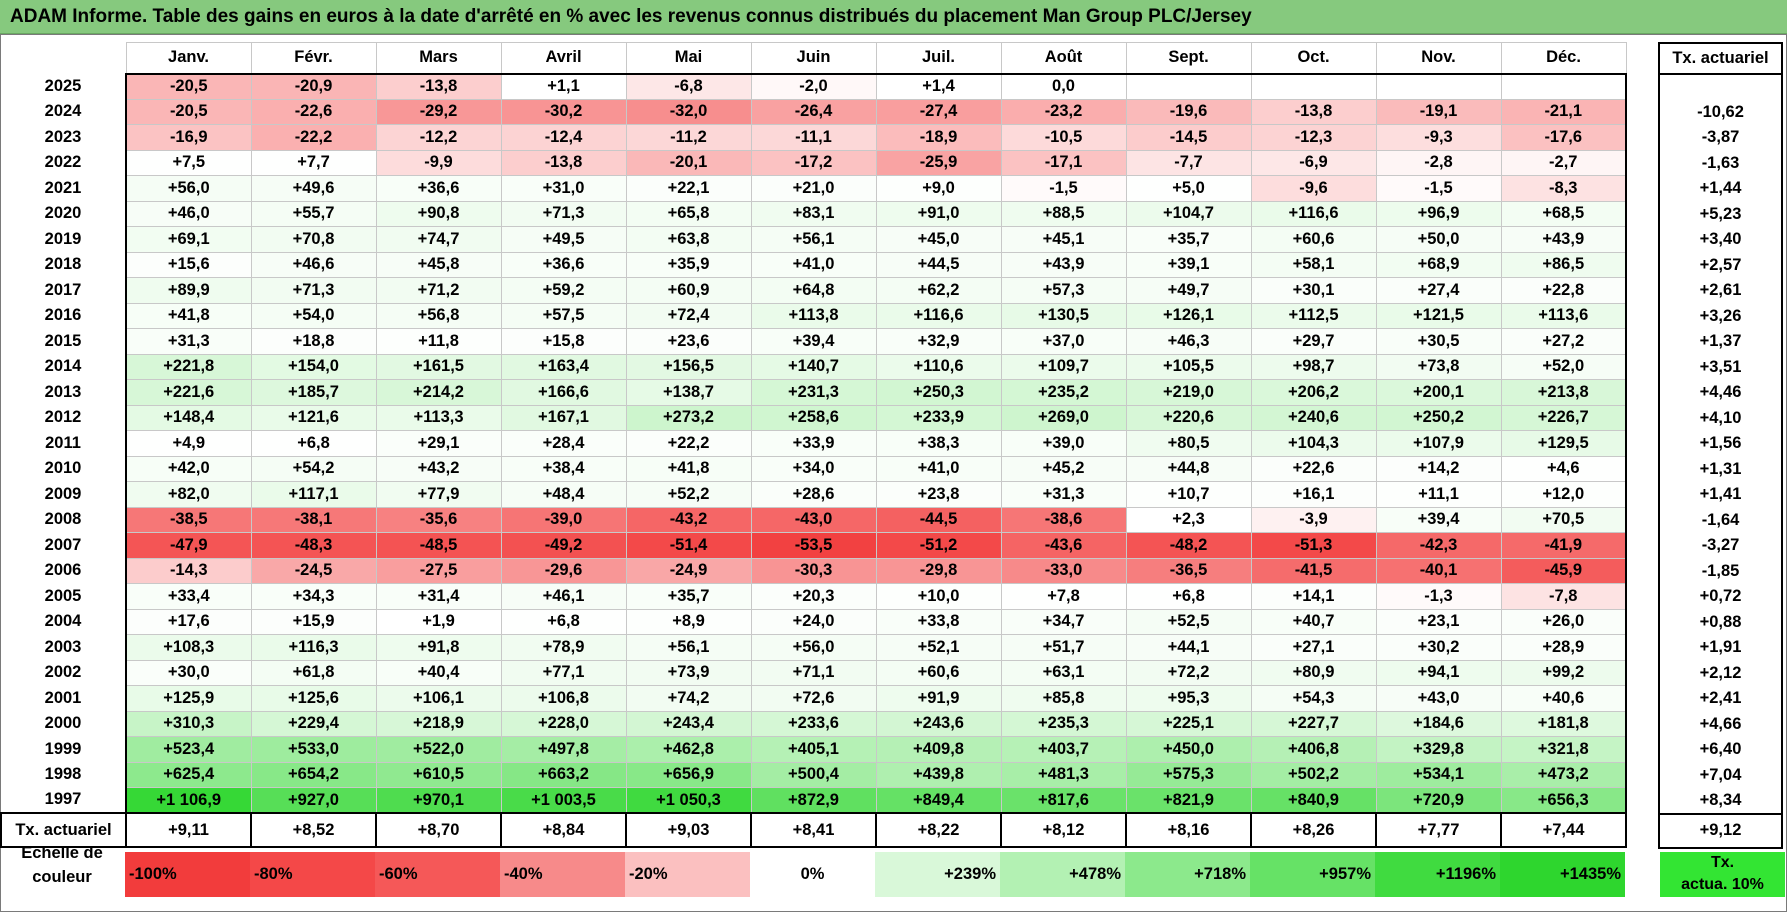 Image resolution: width=1787 pixels, height=912 pixels. I want to click on tx-cell: -10,62, so click(1720, 112).